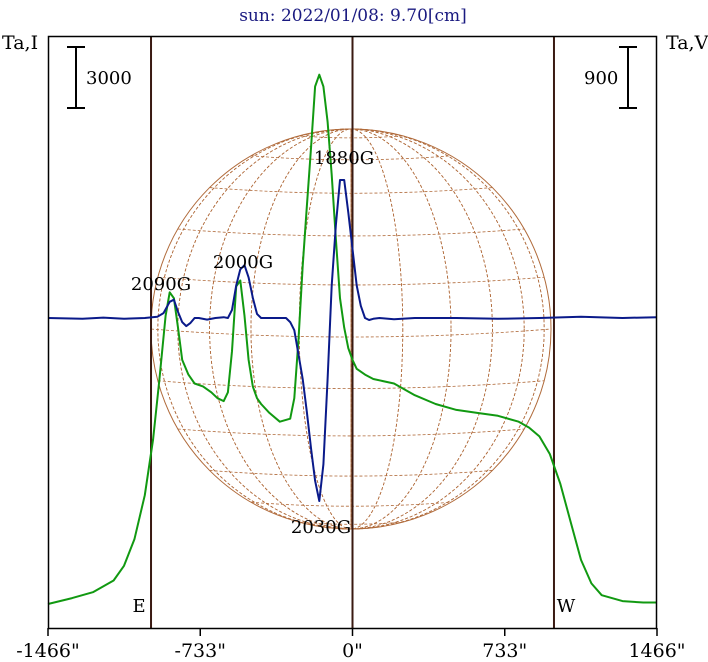 This screenshot has height=662, width=708. Describe the element at coordinates (76, 77) in the screenshot. I see `left-scale-bar` at that location.